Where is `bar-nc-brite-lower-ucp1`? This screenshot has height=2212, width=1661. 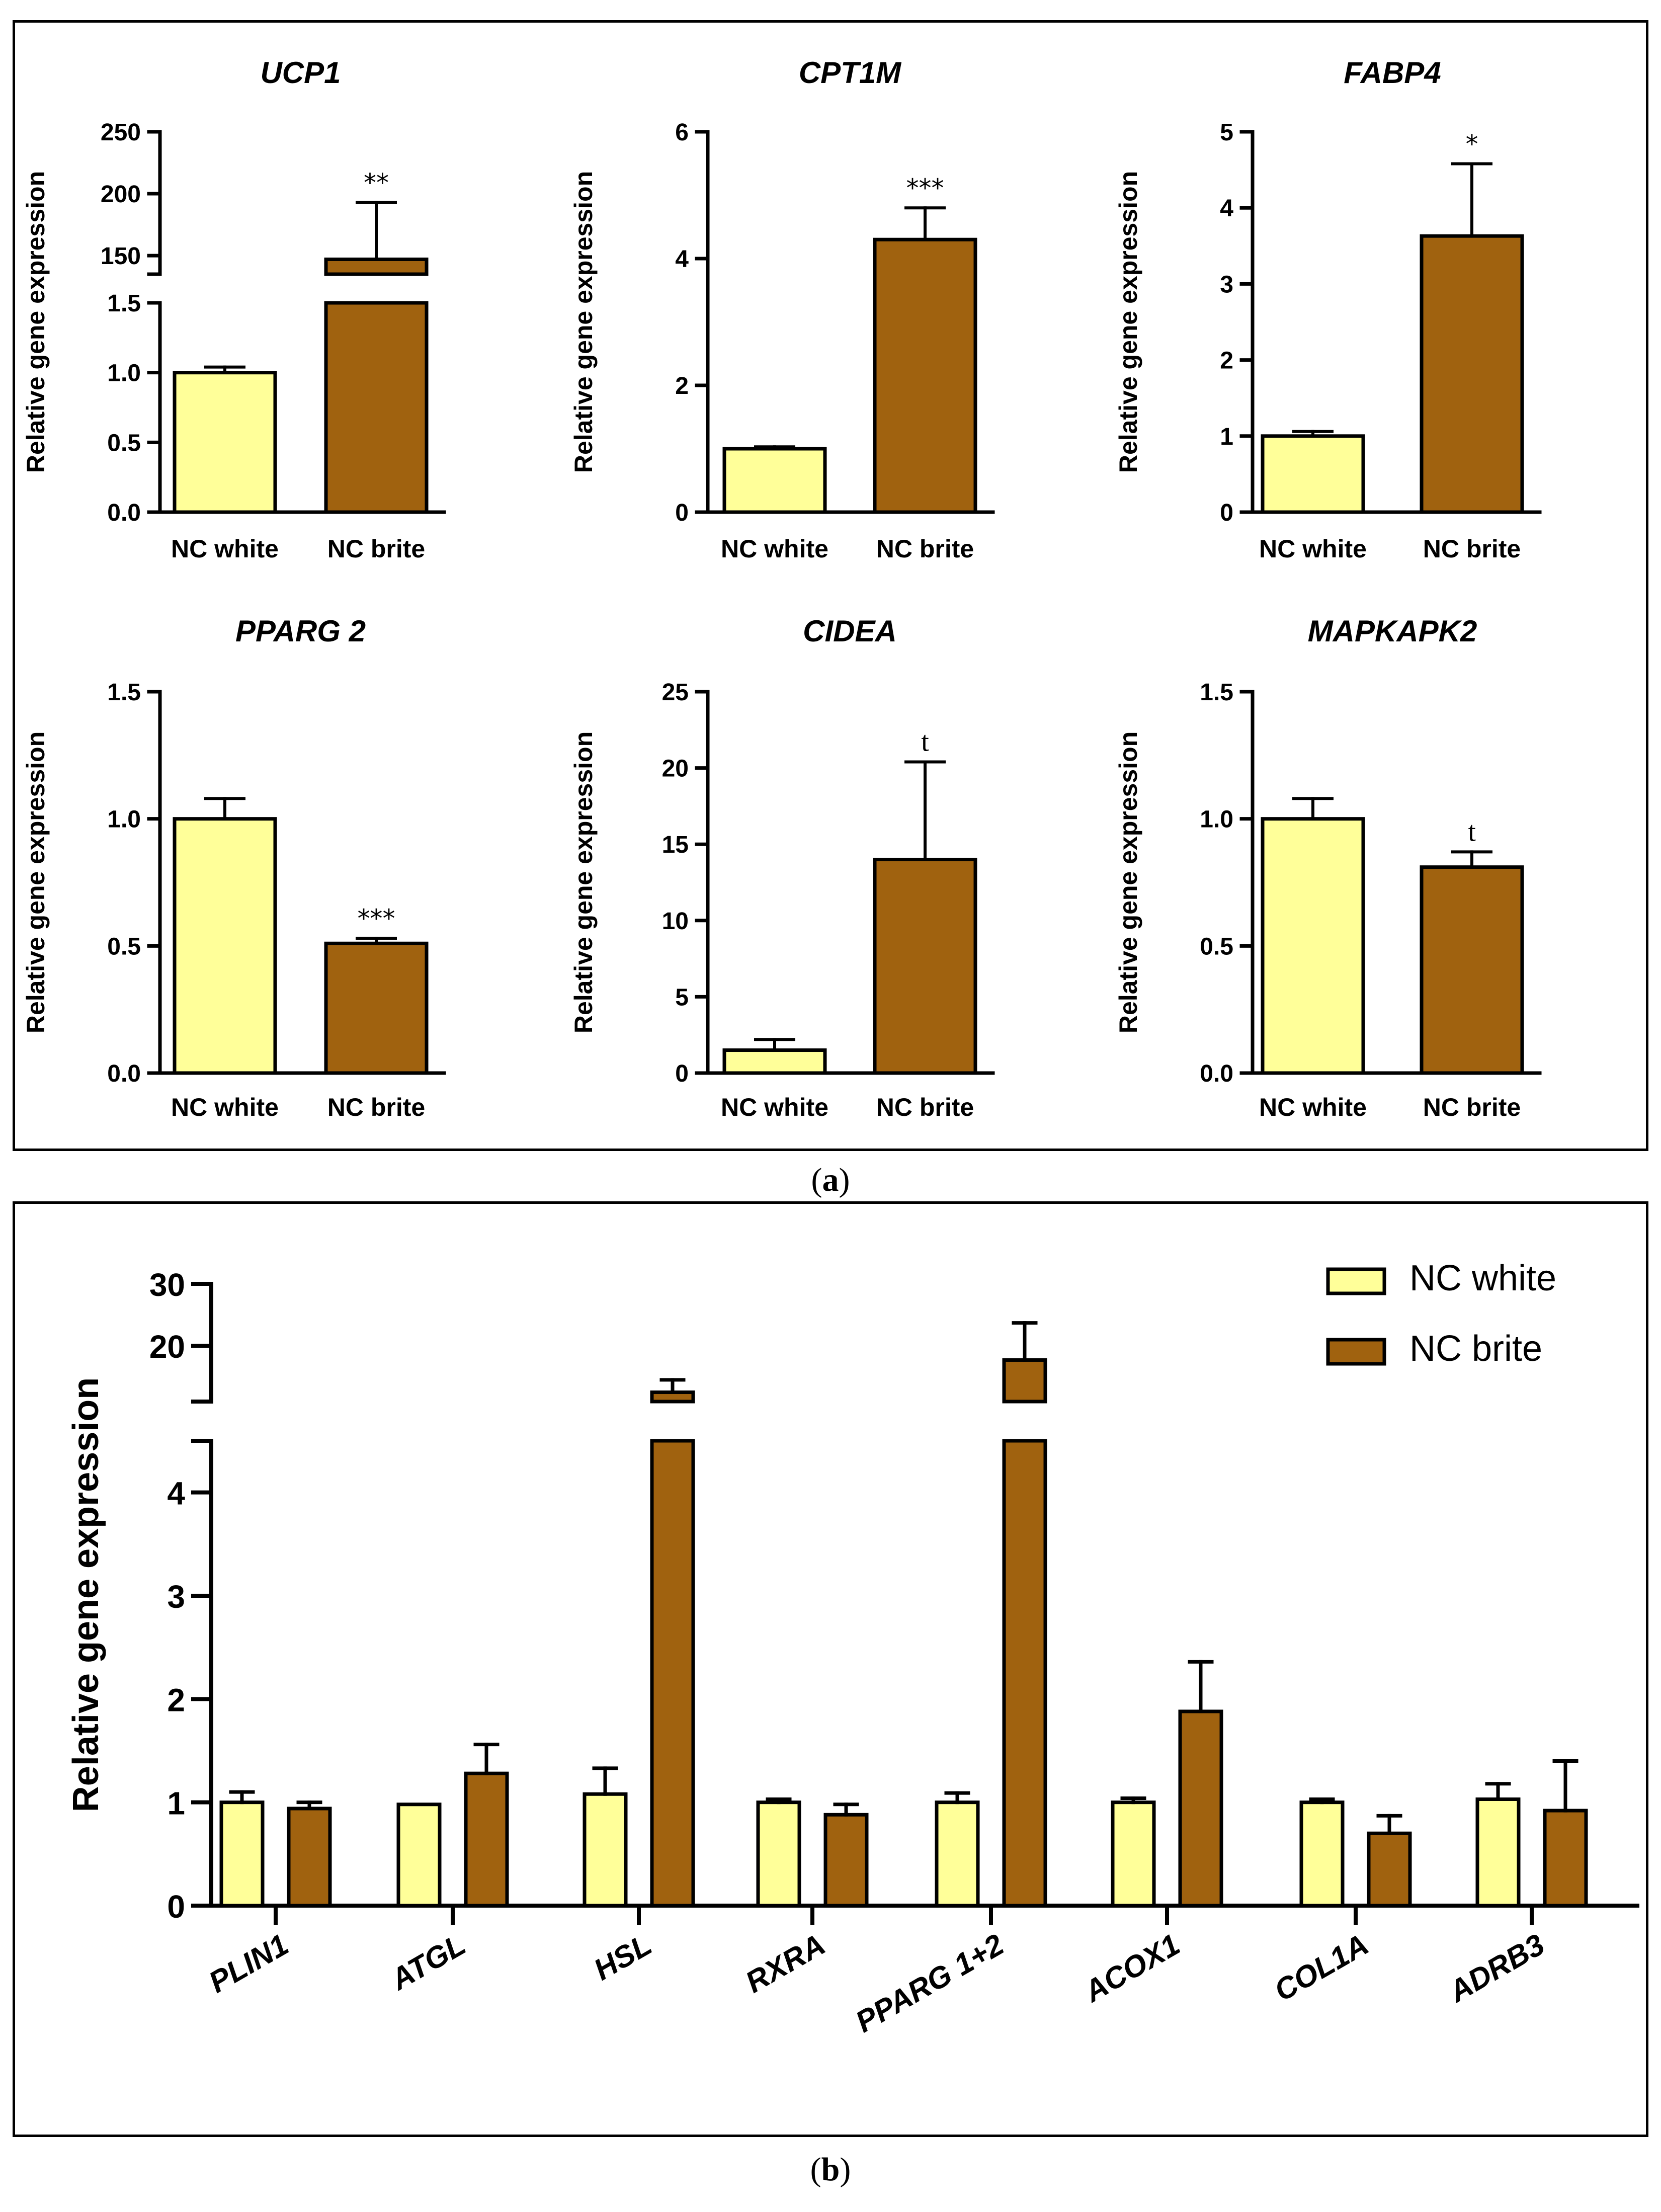
bar-nc-brite-lower-ucp1 is located at coordinates (377, 407).